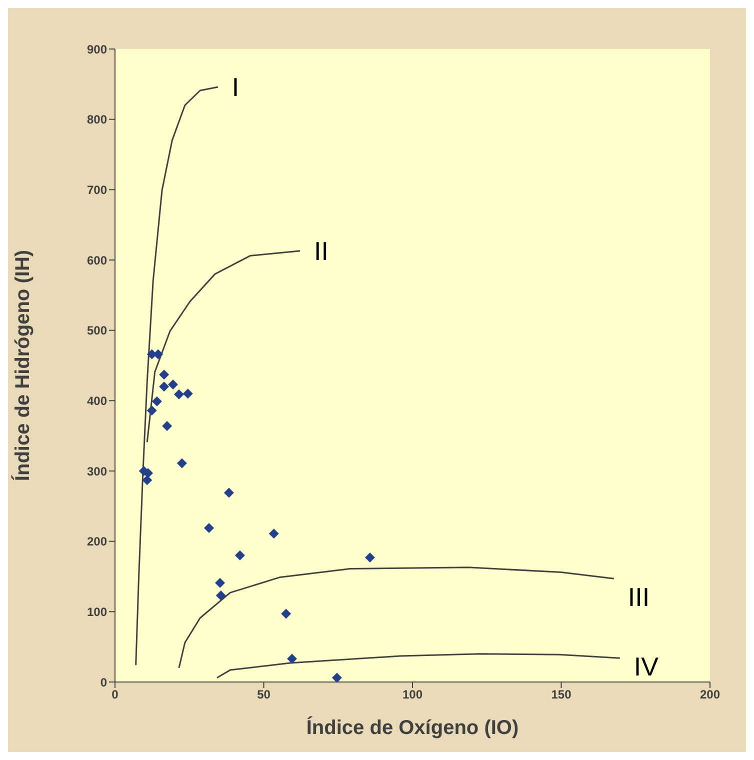 The width and height of the screenshot is (754, 760). Describe the element at coordinates (97, 401) in the screenshot. I see `y-tick-label: 400` at that location.